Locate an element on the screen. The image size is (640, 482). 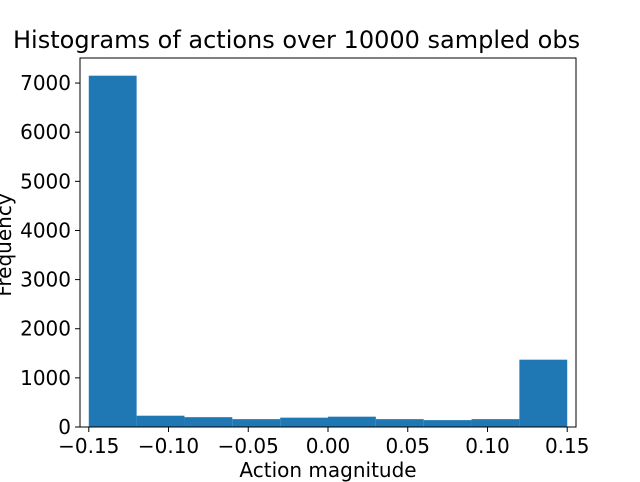
x-tick-label: 0.05 is located at coordinates (407, 446).